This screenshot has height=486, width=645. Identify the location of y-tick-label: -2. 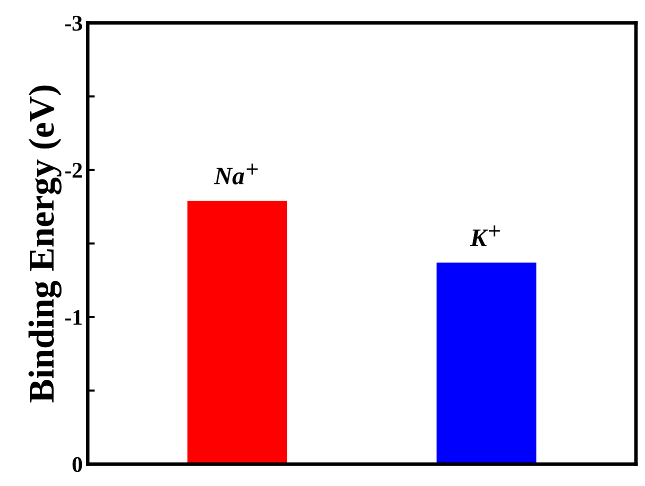
(73, 170).